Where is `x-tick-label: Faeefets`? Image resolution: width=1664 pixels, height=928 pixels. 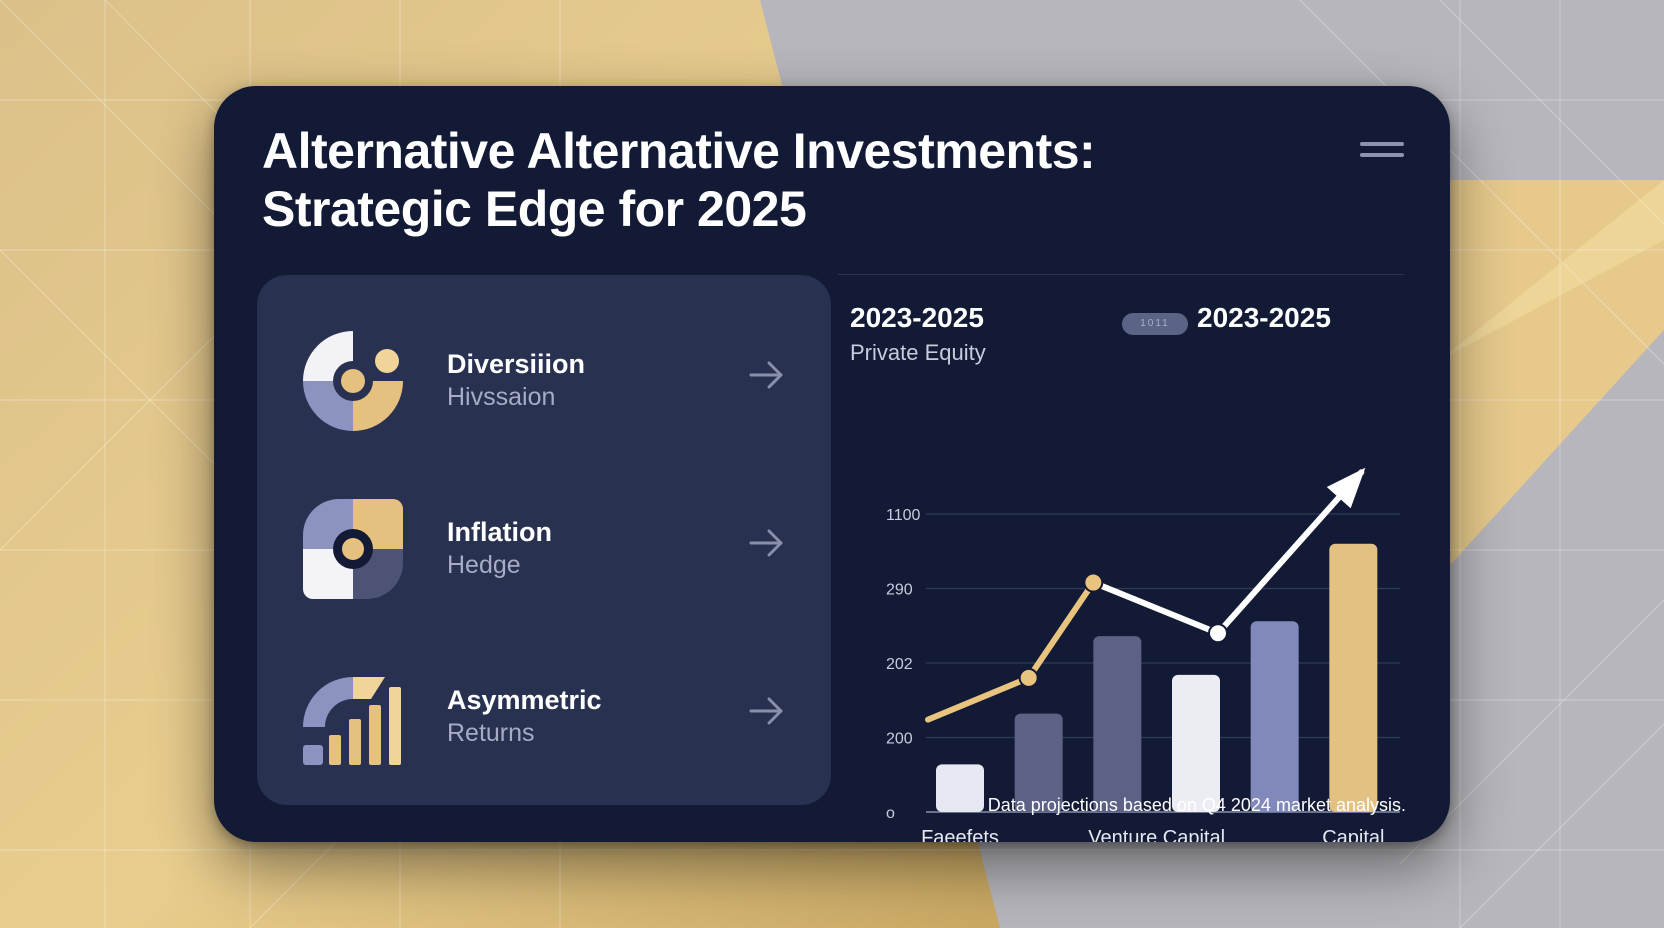 x-tick-label: Faeefets is located at coordinates (960, 834).